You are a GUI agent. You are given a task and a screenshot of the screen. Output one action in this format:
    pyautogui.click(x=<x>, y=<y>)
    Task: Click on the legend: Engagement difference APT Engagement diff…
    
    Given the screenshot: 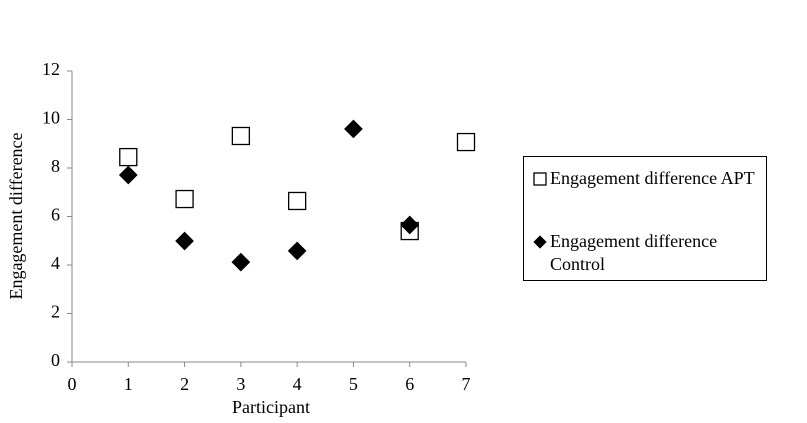 What is the action you would take?
    pyautogui.click(x=645, y=218)
    